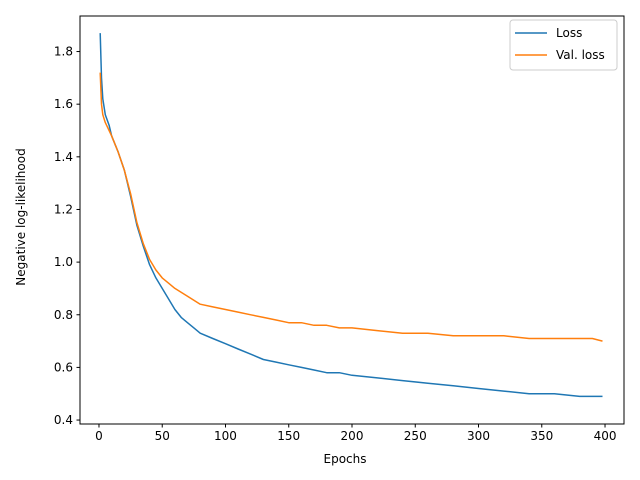 The width and height of the screenshot is (640, 480). I want to click on x-tick-label: 300, so click(478, 436).